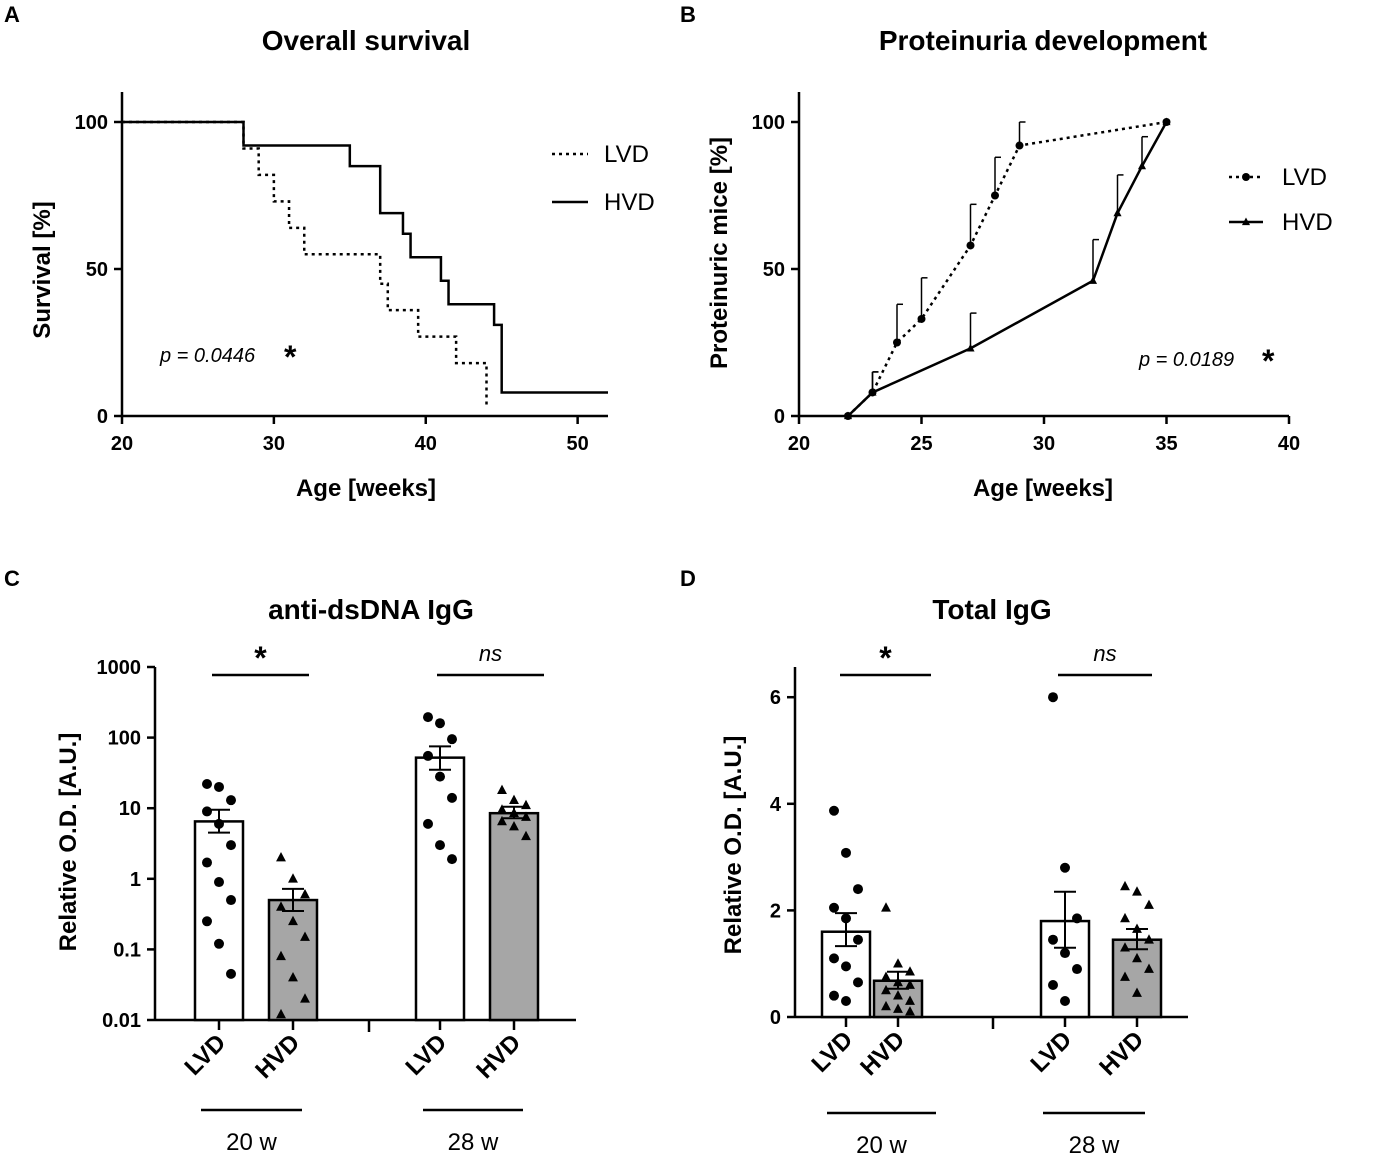 The width and height of the screenshot is (1395, 1165). What do you see at coordinates (42, 269) in the screenshot?
I see `panel-a-ylabel: Survival [%]` at bounding box center [42, 269].